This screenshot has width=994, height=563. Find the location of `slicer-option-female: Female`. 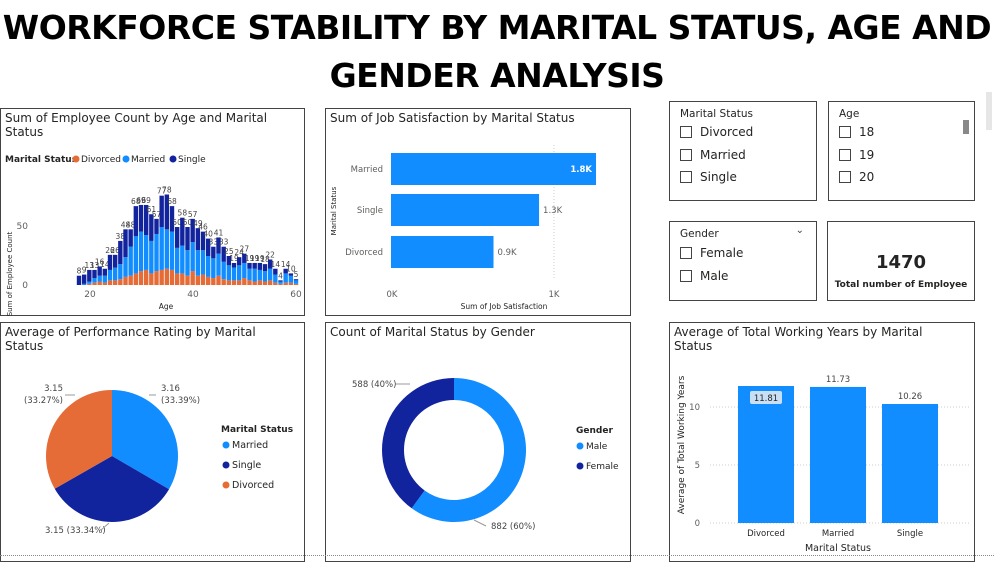

slicer-option-female: Female is located at coordinates (711, 253).